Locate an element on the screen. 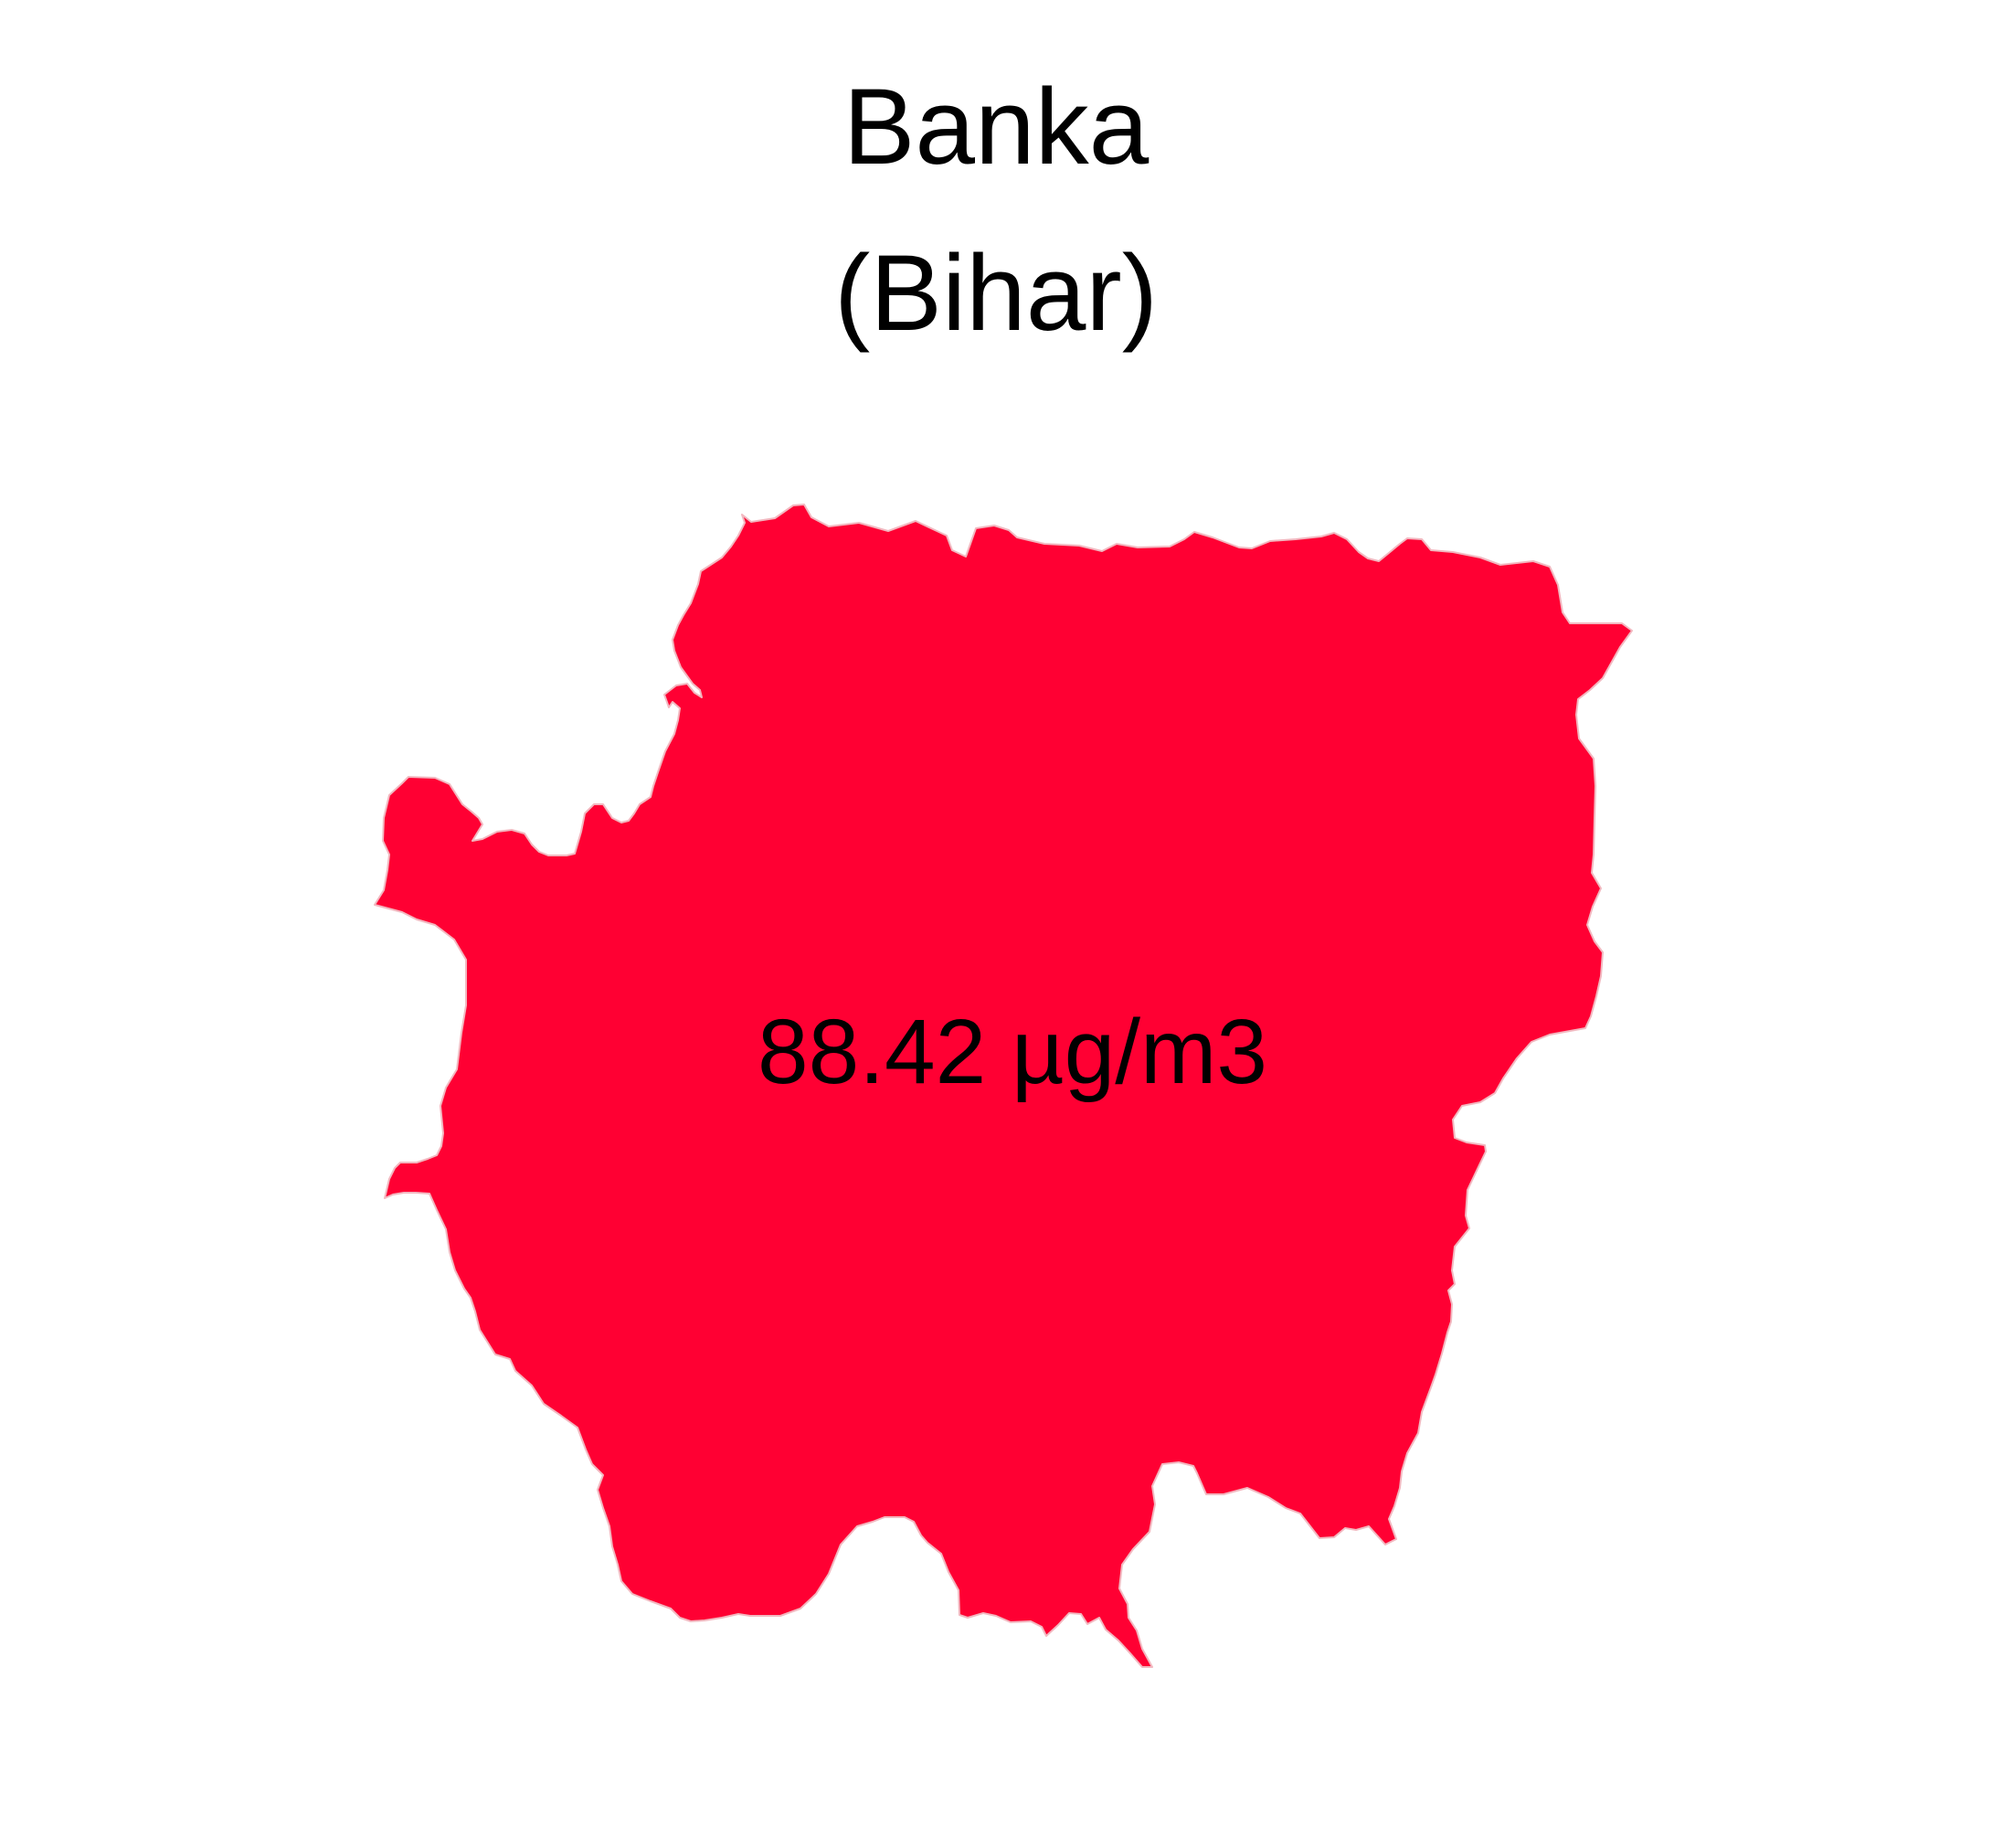  value-label: 88.42 µg/m3 is located at coordinates (1013, 1052).